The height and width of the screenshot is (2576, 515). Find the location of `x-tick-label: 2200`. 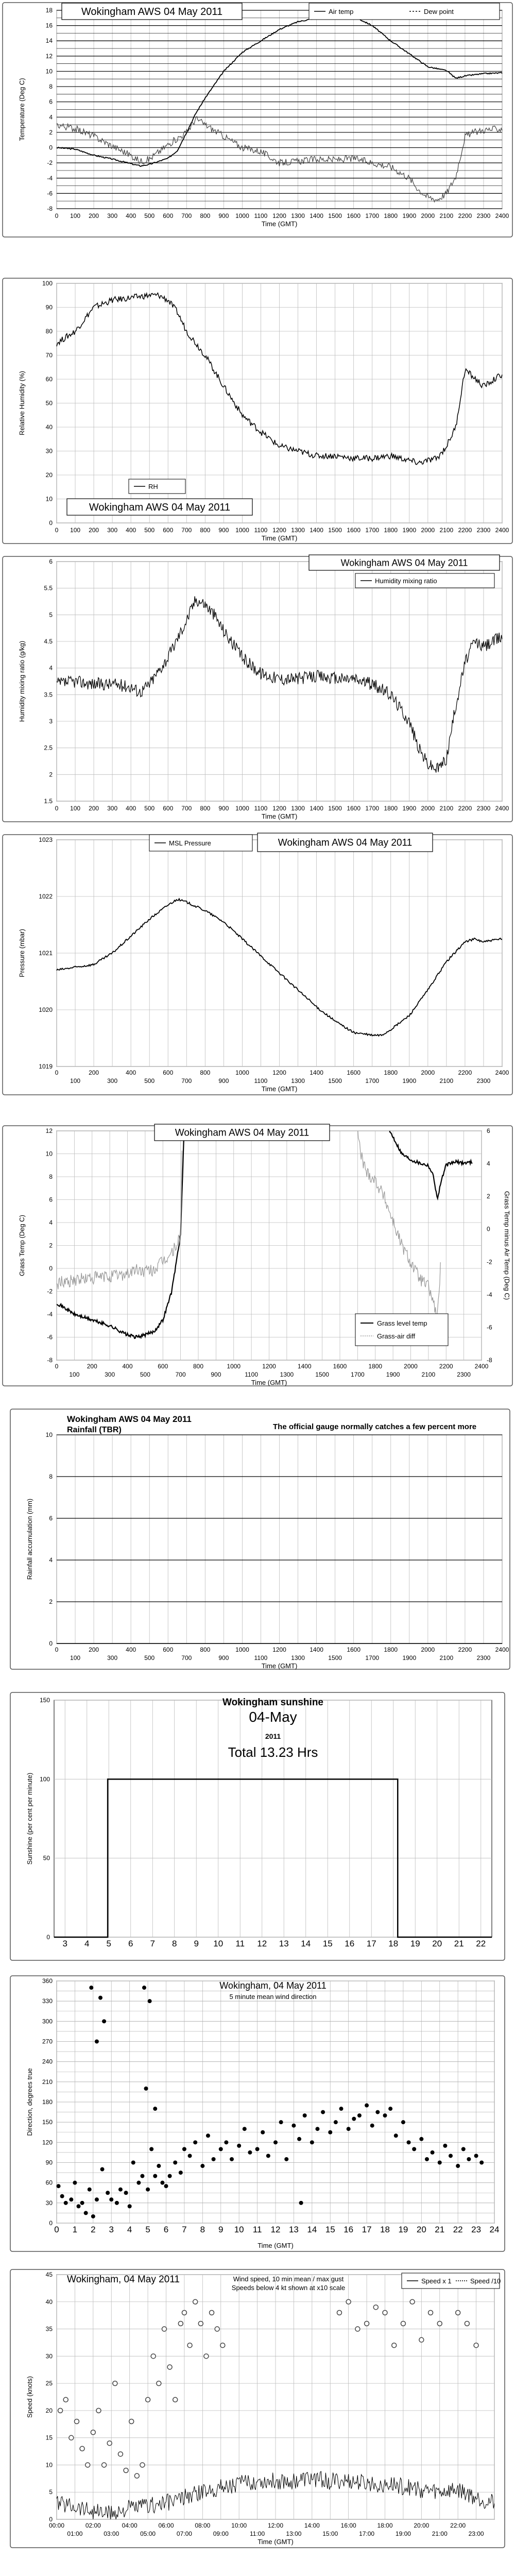

x-tick-label: 2200 is located at coordinates (465, 1650).